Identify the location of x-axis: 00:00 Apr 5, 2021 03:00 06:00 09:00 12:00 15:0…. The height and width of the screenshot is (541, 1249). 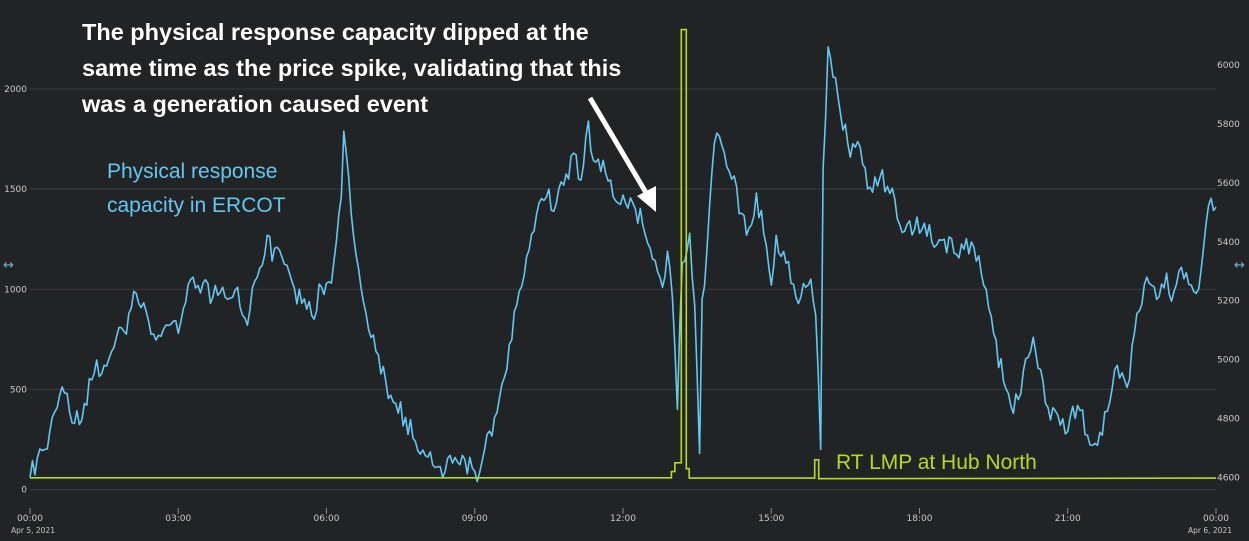
(621, 521).